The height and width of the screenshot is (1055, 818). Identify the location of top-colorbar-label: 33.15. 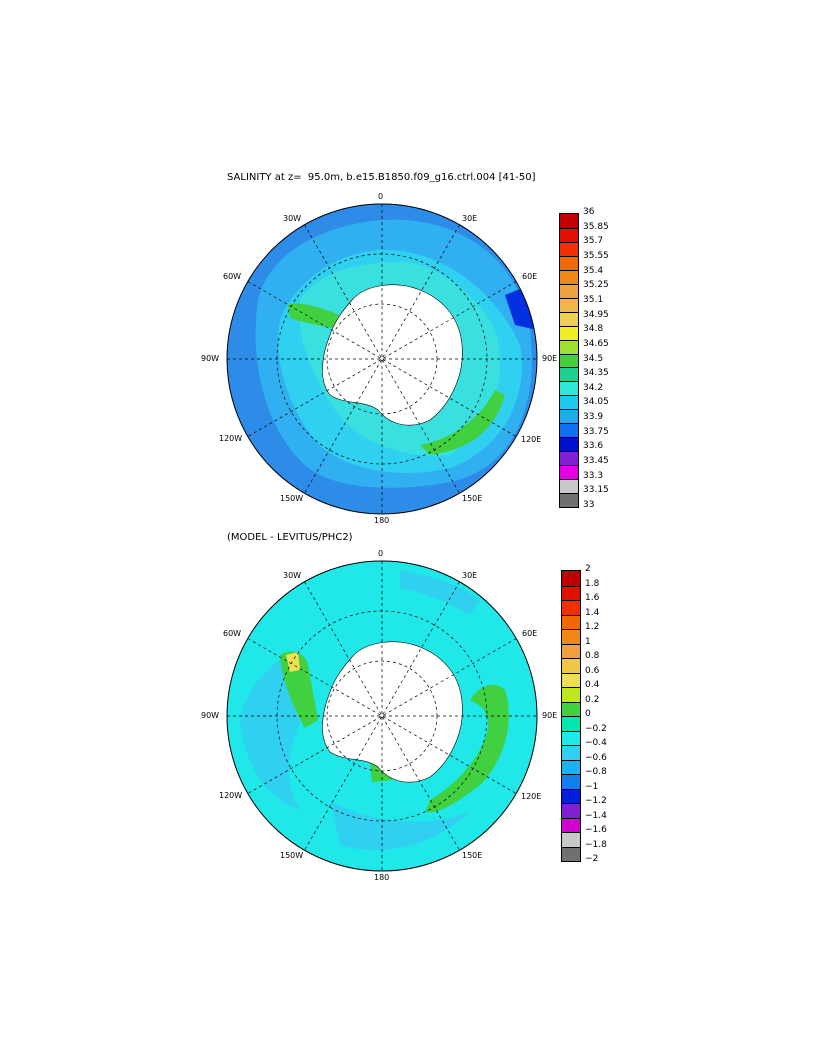
(596, 490).